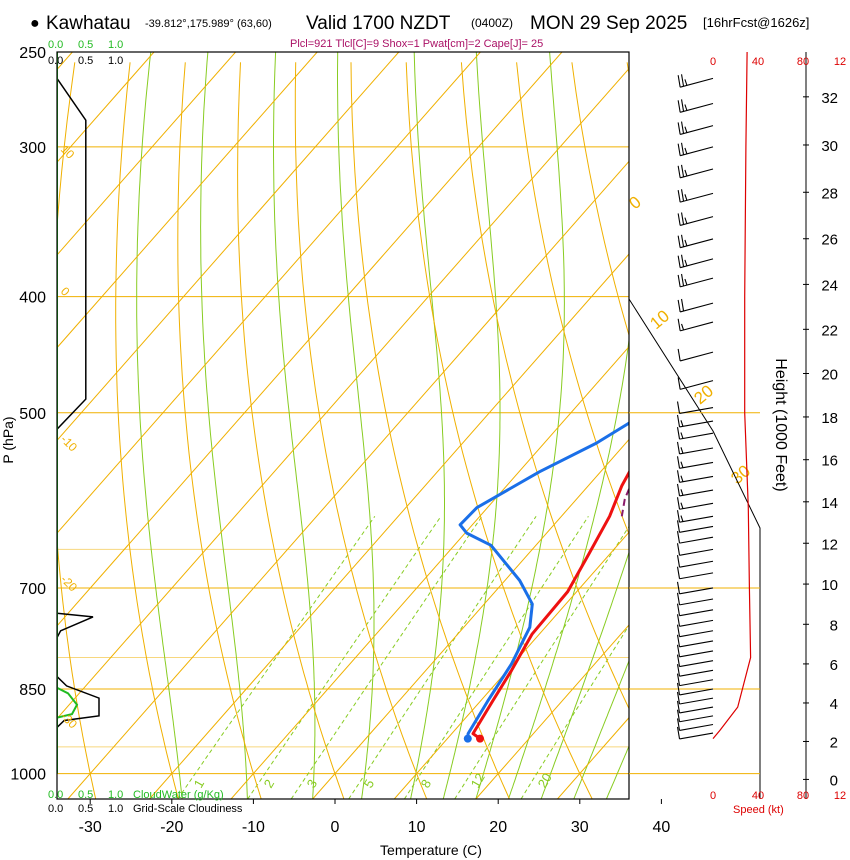 The image size is (850, 860). What do you see at coordinates (85, 809) in the screenshot?
I see `bottom-cl-1: 0.5` at bounding box center [85, 809].